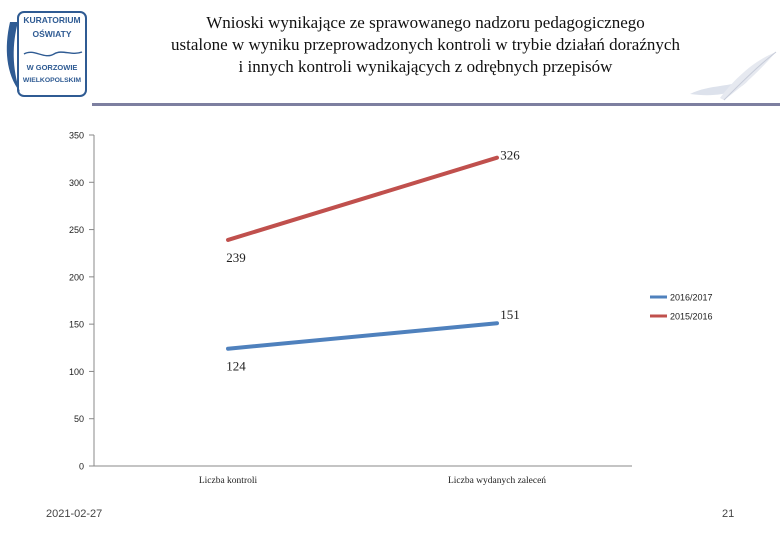  I want to click on quill-book-icon, so click(733, 76).